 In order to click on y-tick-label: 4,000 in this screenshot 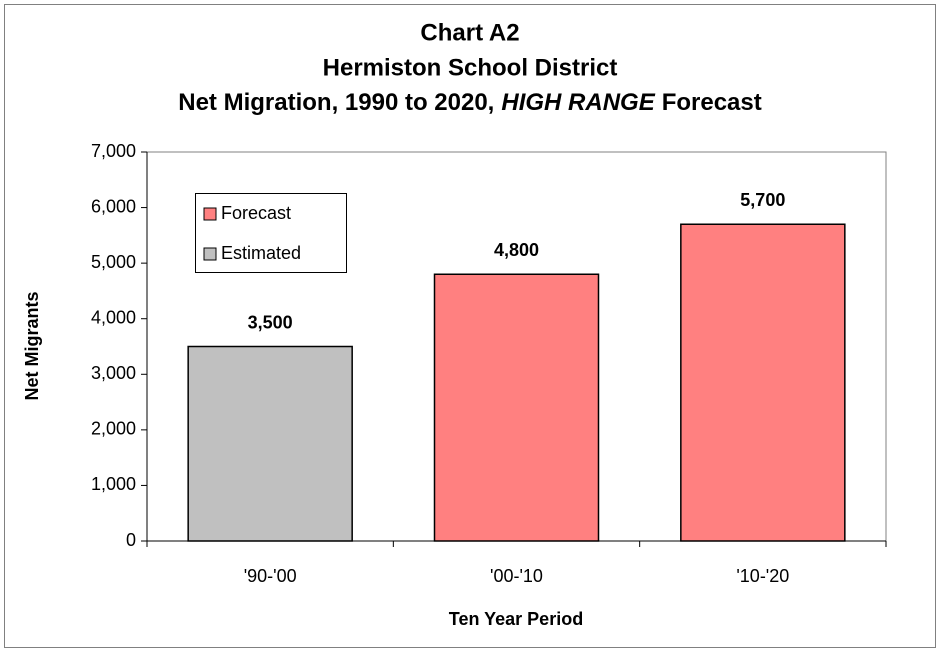, I will do `click(113, 317)`.